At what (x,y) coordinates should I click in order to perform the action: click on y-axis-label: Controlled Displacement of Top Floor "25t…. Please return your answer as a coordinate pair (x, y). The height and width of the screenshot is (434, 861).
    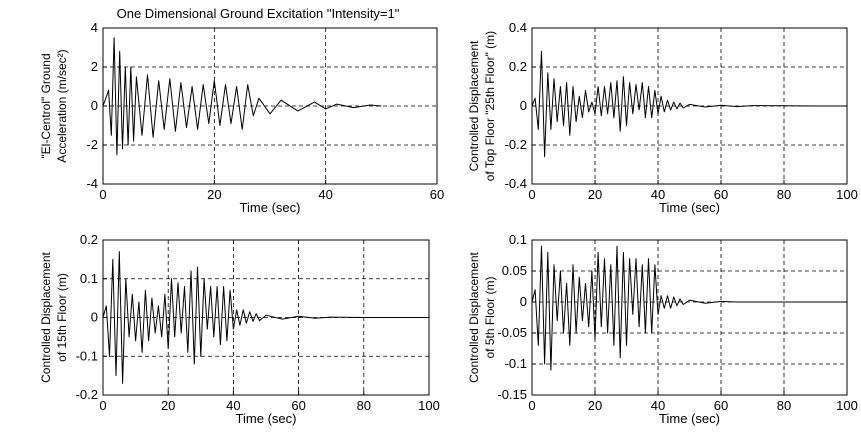
    Looking at the image, I should click on (482, 106).